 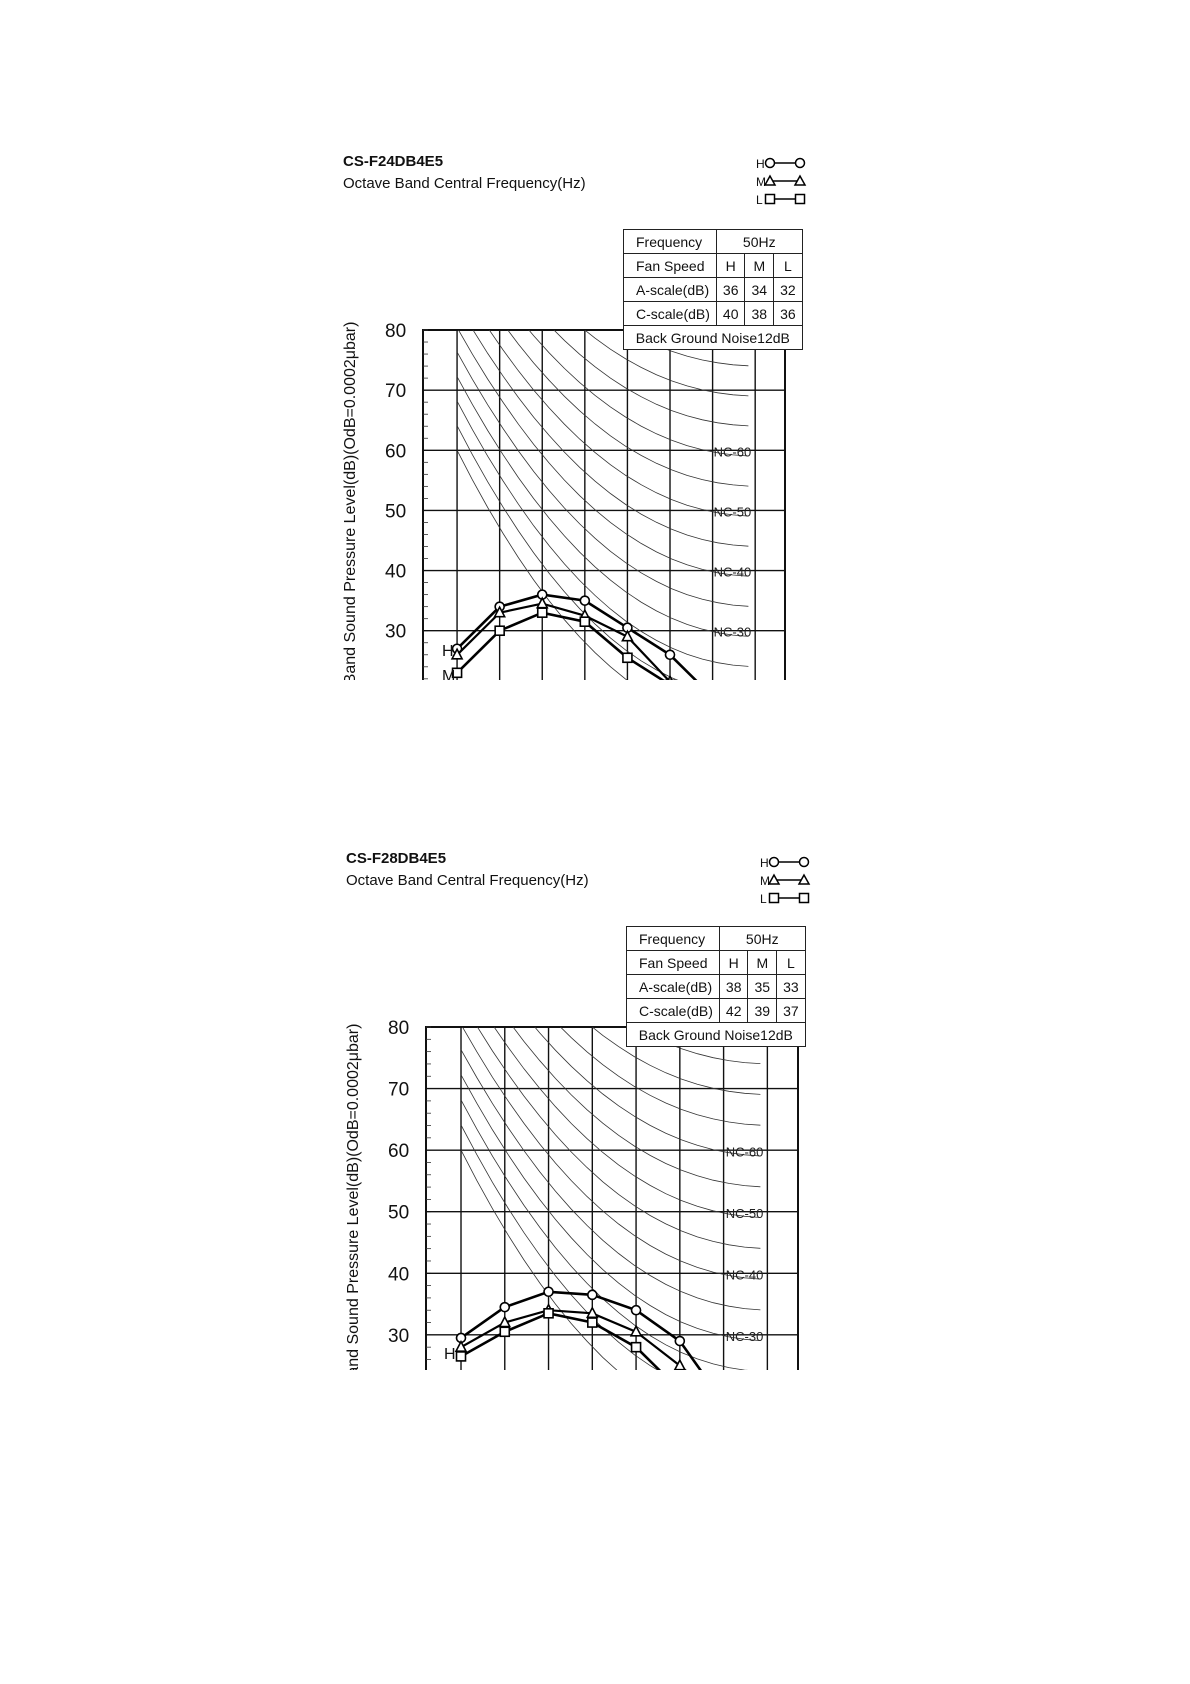 I want to click on nc-curves, so click(x=602, y=505).